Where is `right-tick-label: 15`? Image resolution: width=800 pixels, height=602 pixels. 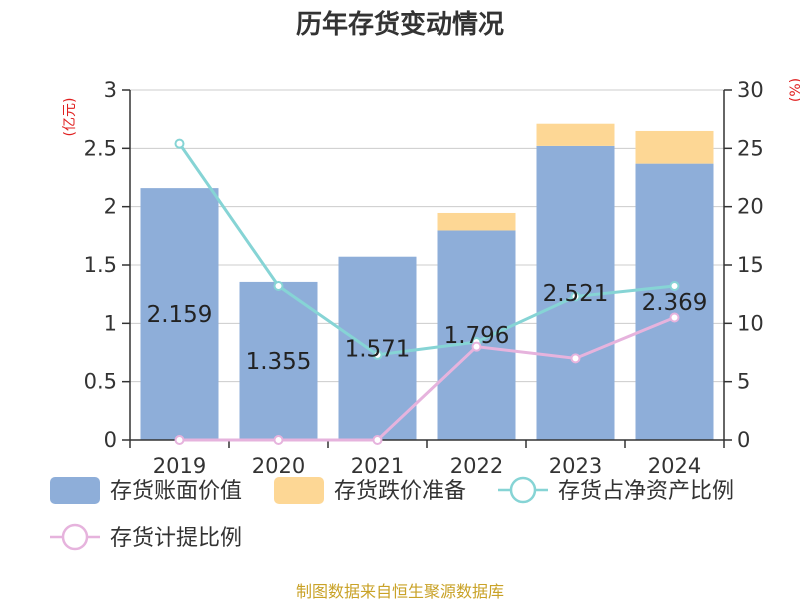
right-tick-label: 15 is located at coordinates (750, 265).